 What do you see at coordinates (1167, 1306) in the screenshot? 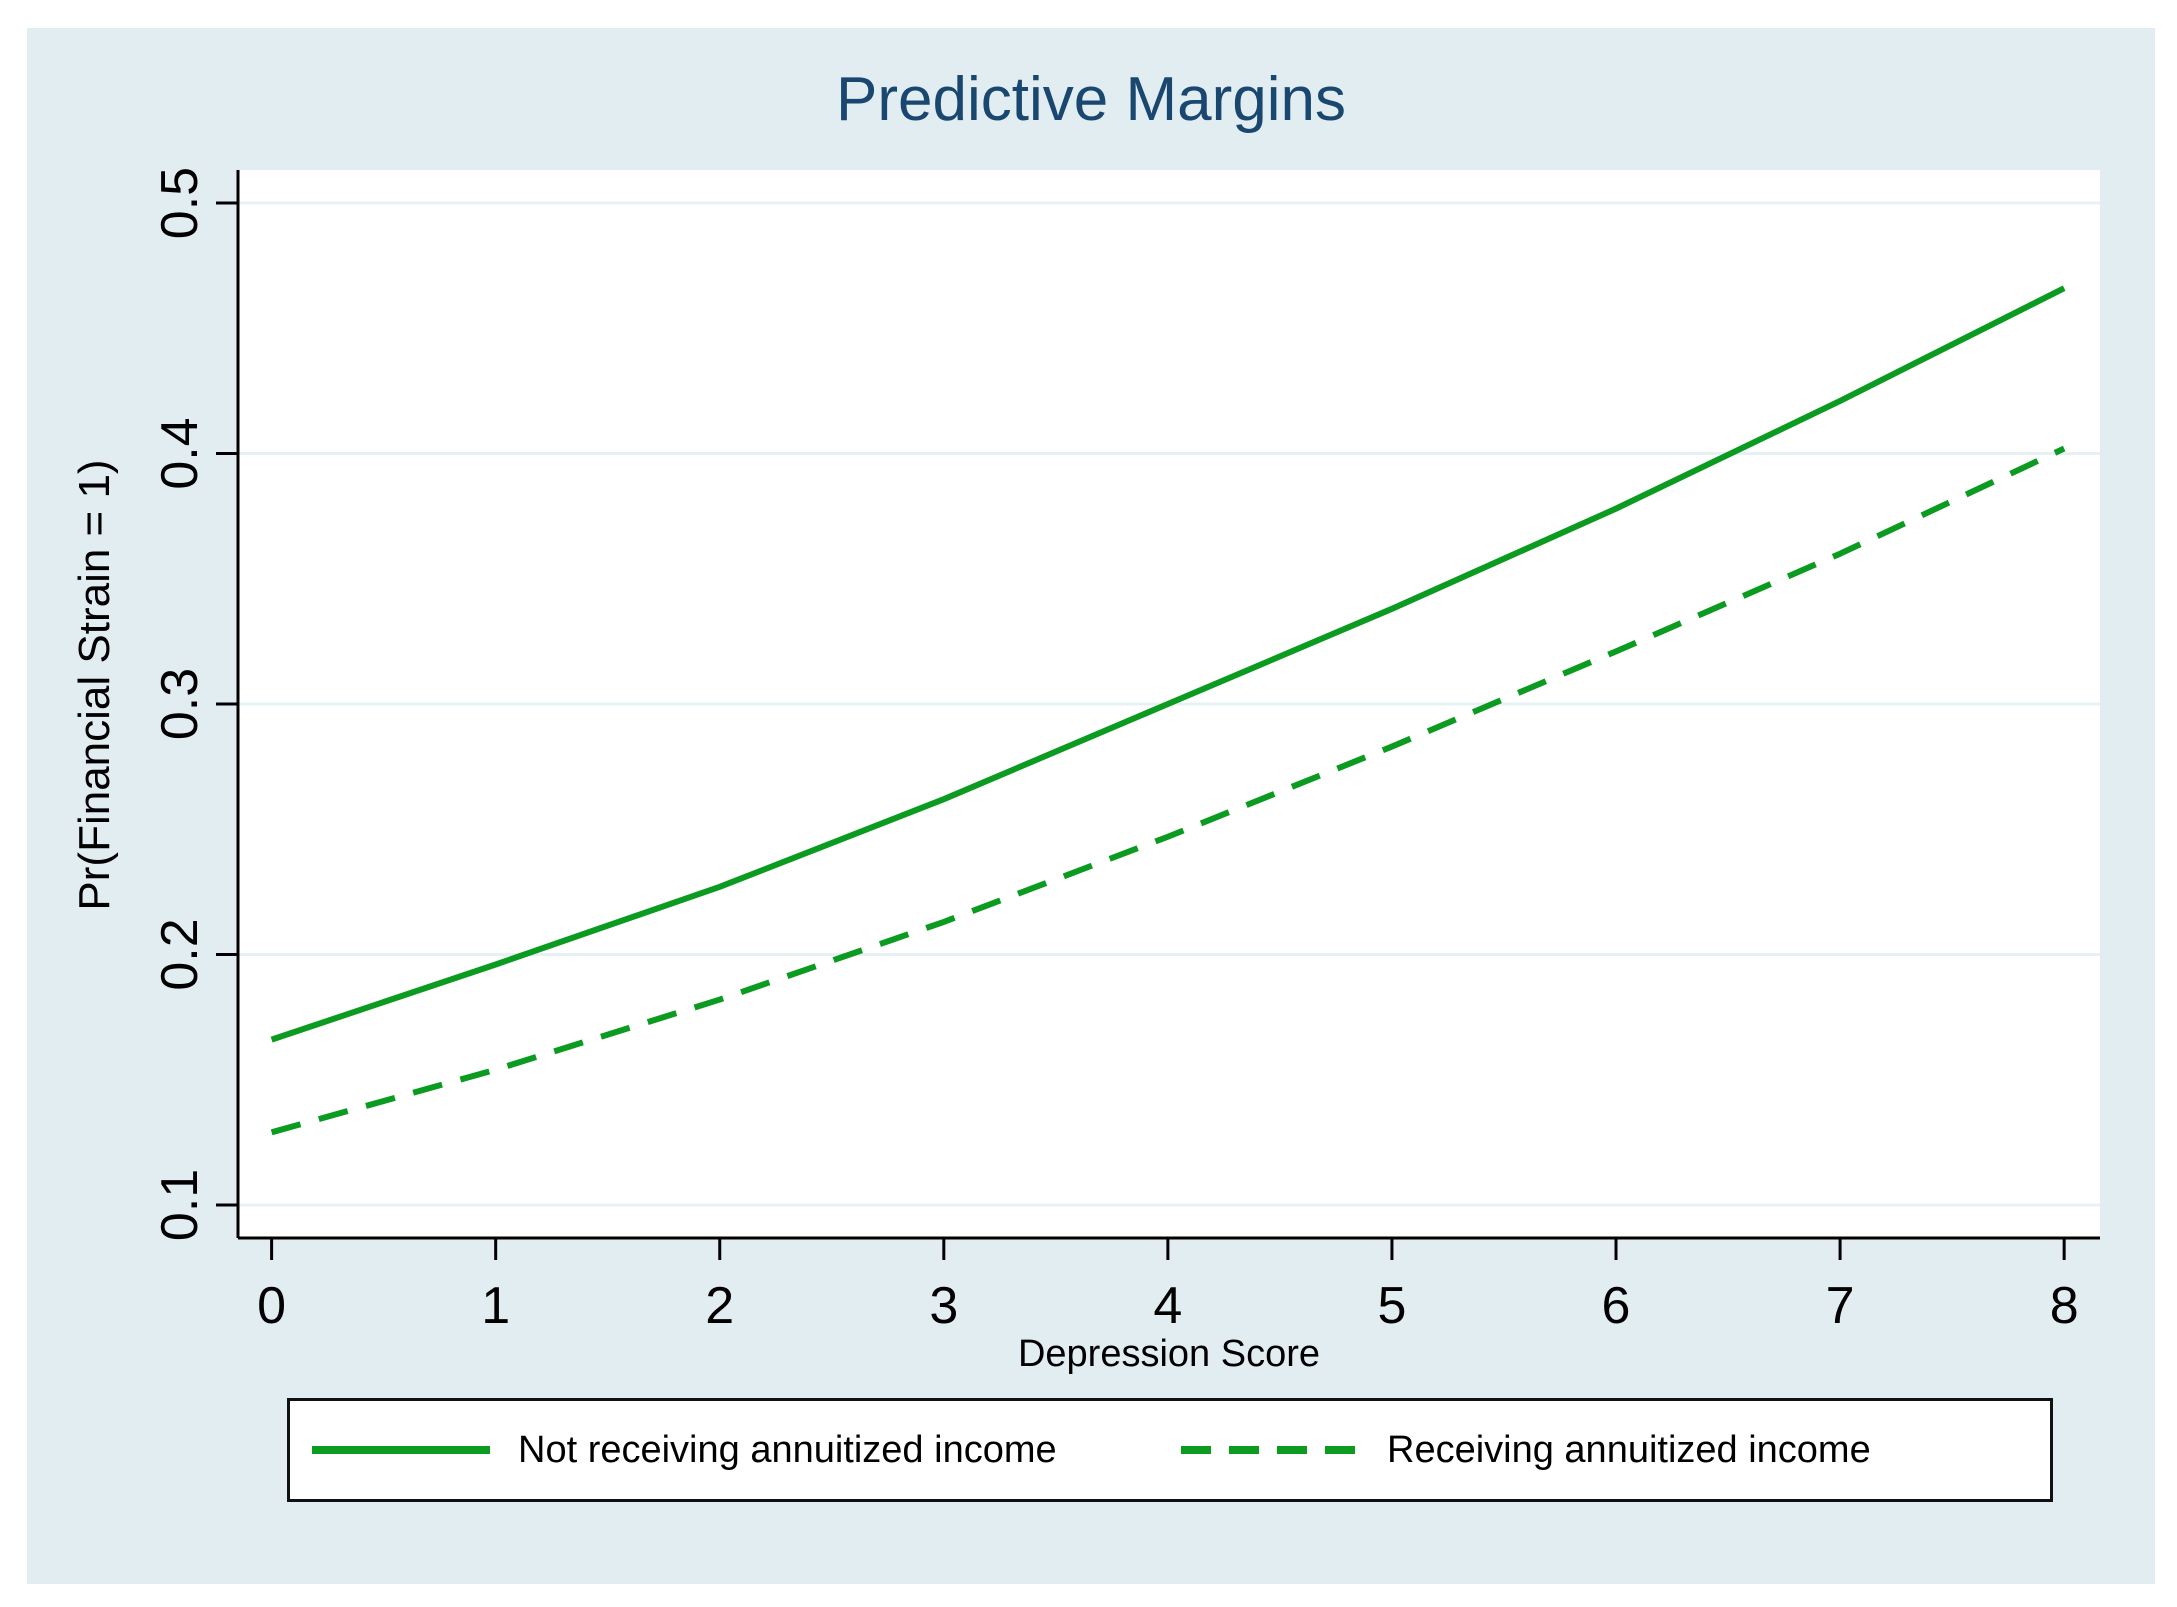
I see `x-tick-label: 4` at bounding box center [1167, 1306].